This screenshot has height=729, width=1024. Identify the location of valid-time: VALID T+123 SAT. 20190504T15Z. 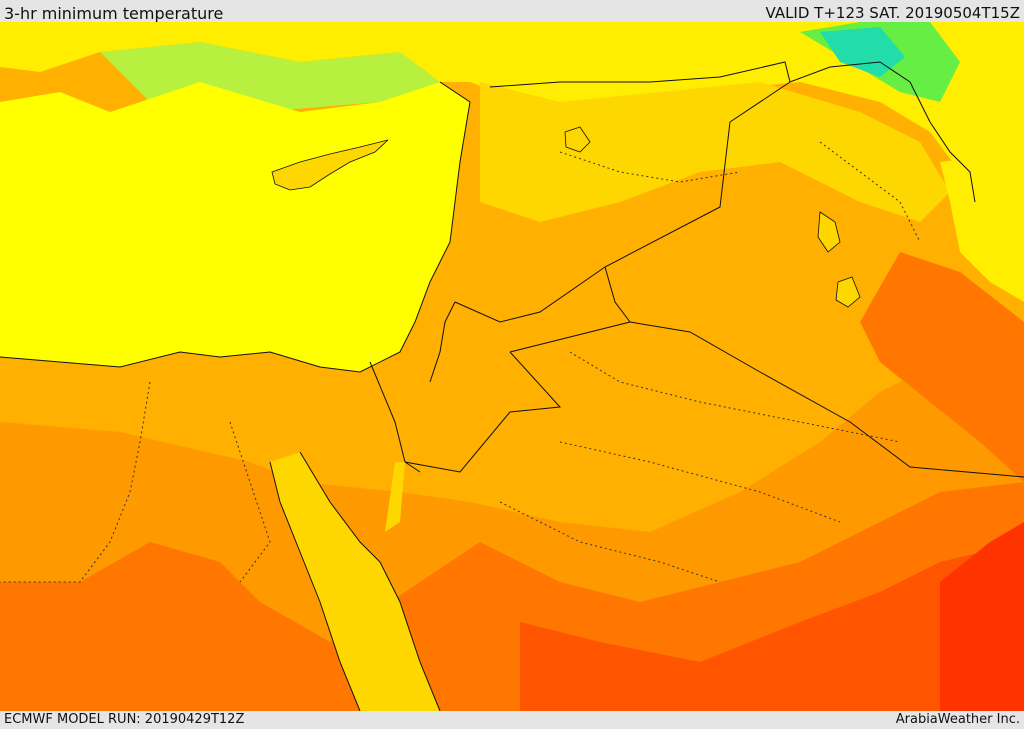
(892, 13).